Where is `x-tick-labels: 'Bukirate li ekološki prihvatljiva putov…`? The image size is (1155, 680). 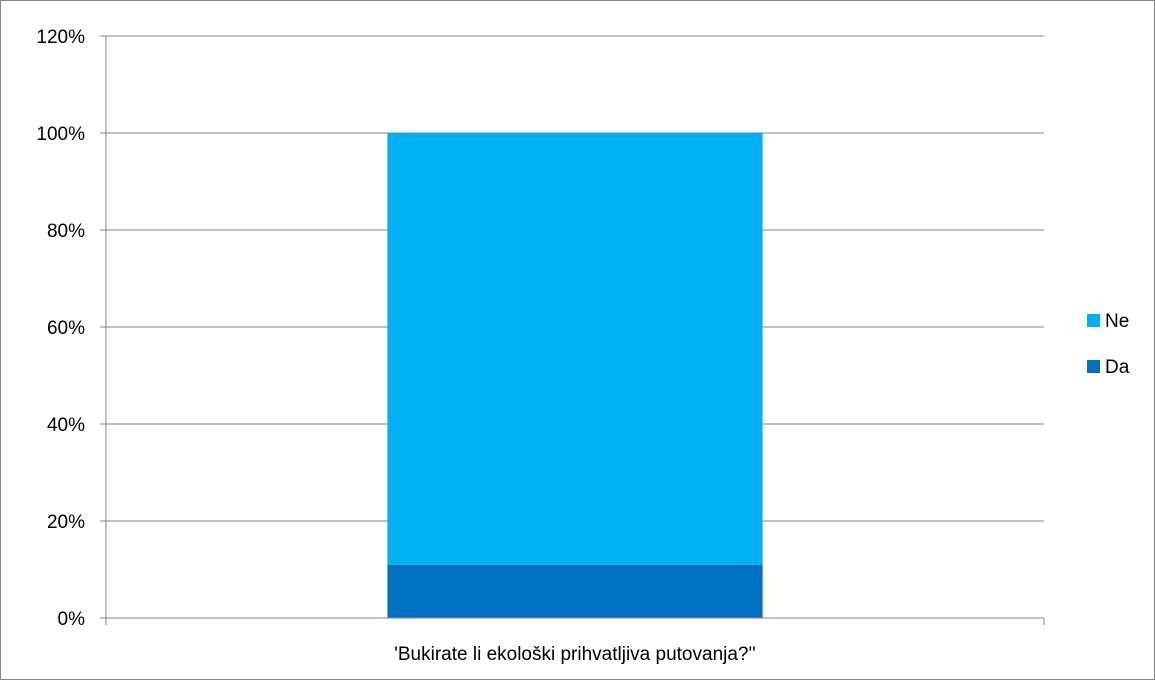 x-tick-labels: 'Bukirate li ekološki prihvatljiva putov… is located at coordinates (575, 654).